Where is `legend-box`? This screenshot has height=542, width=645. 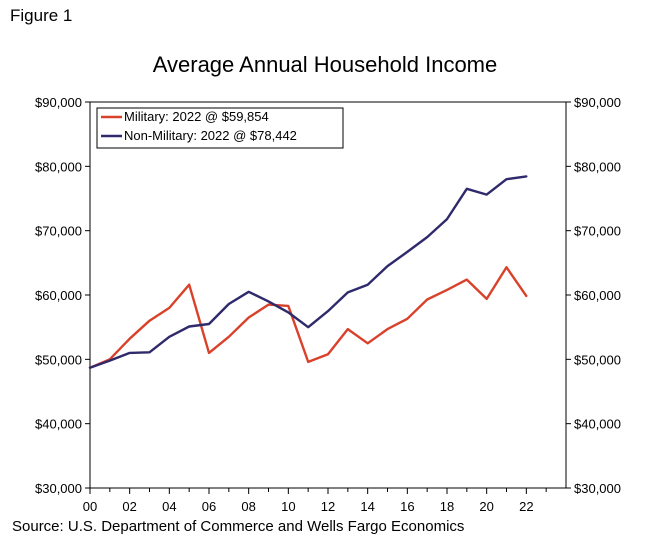
legend-box is located at coordinates (220, 128).